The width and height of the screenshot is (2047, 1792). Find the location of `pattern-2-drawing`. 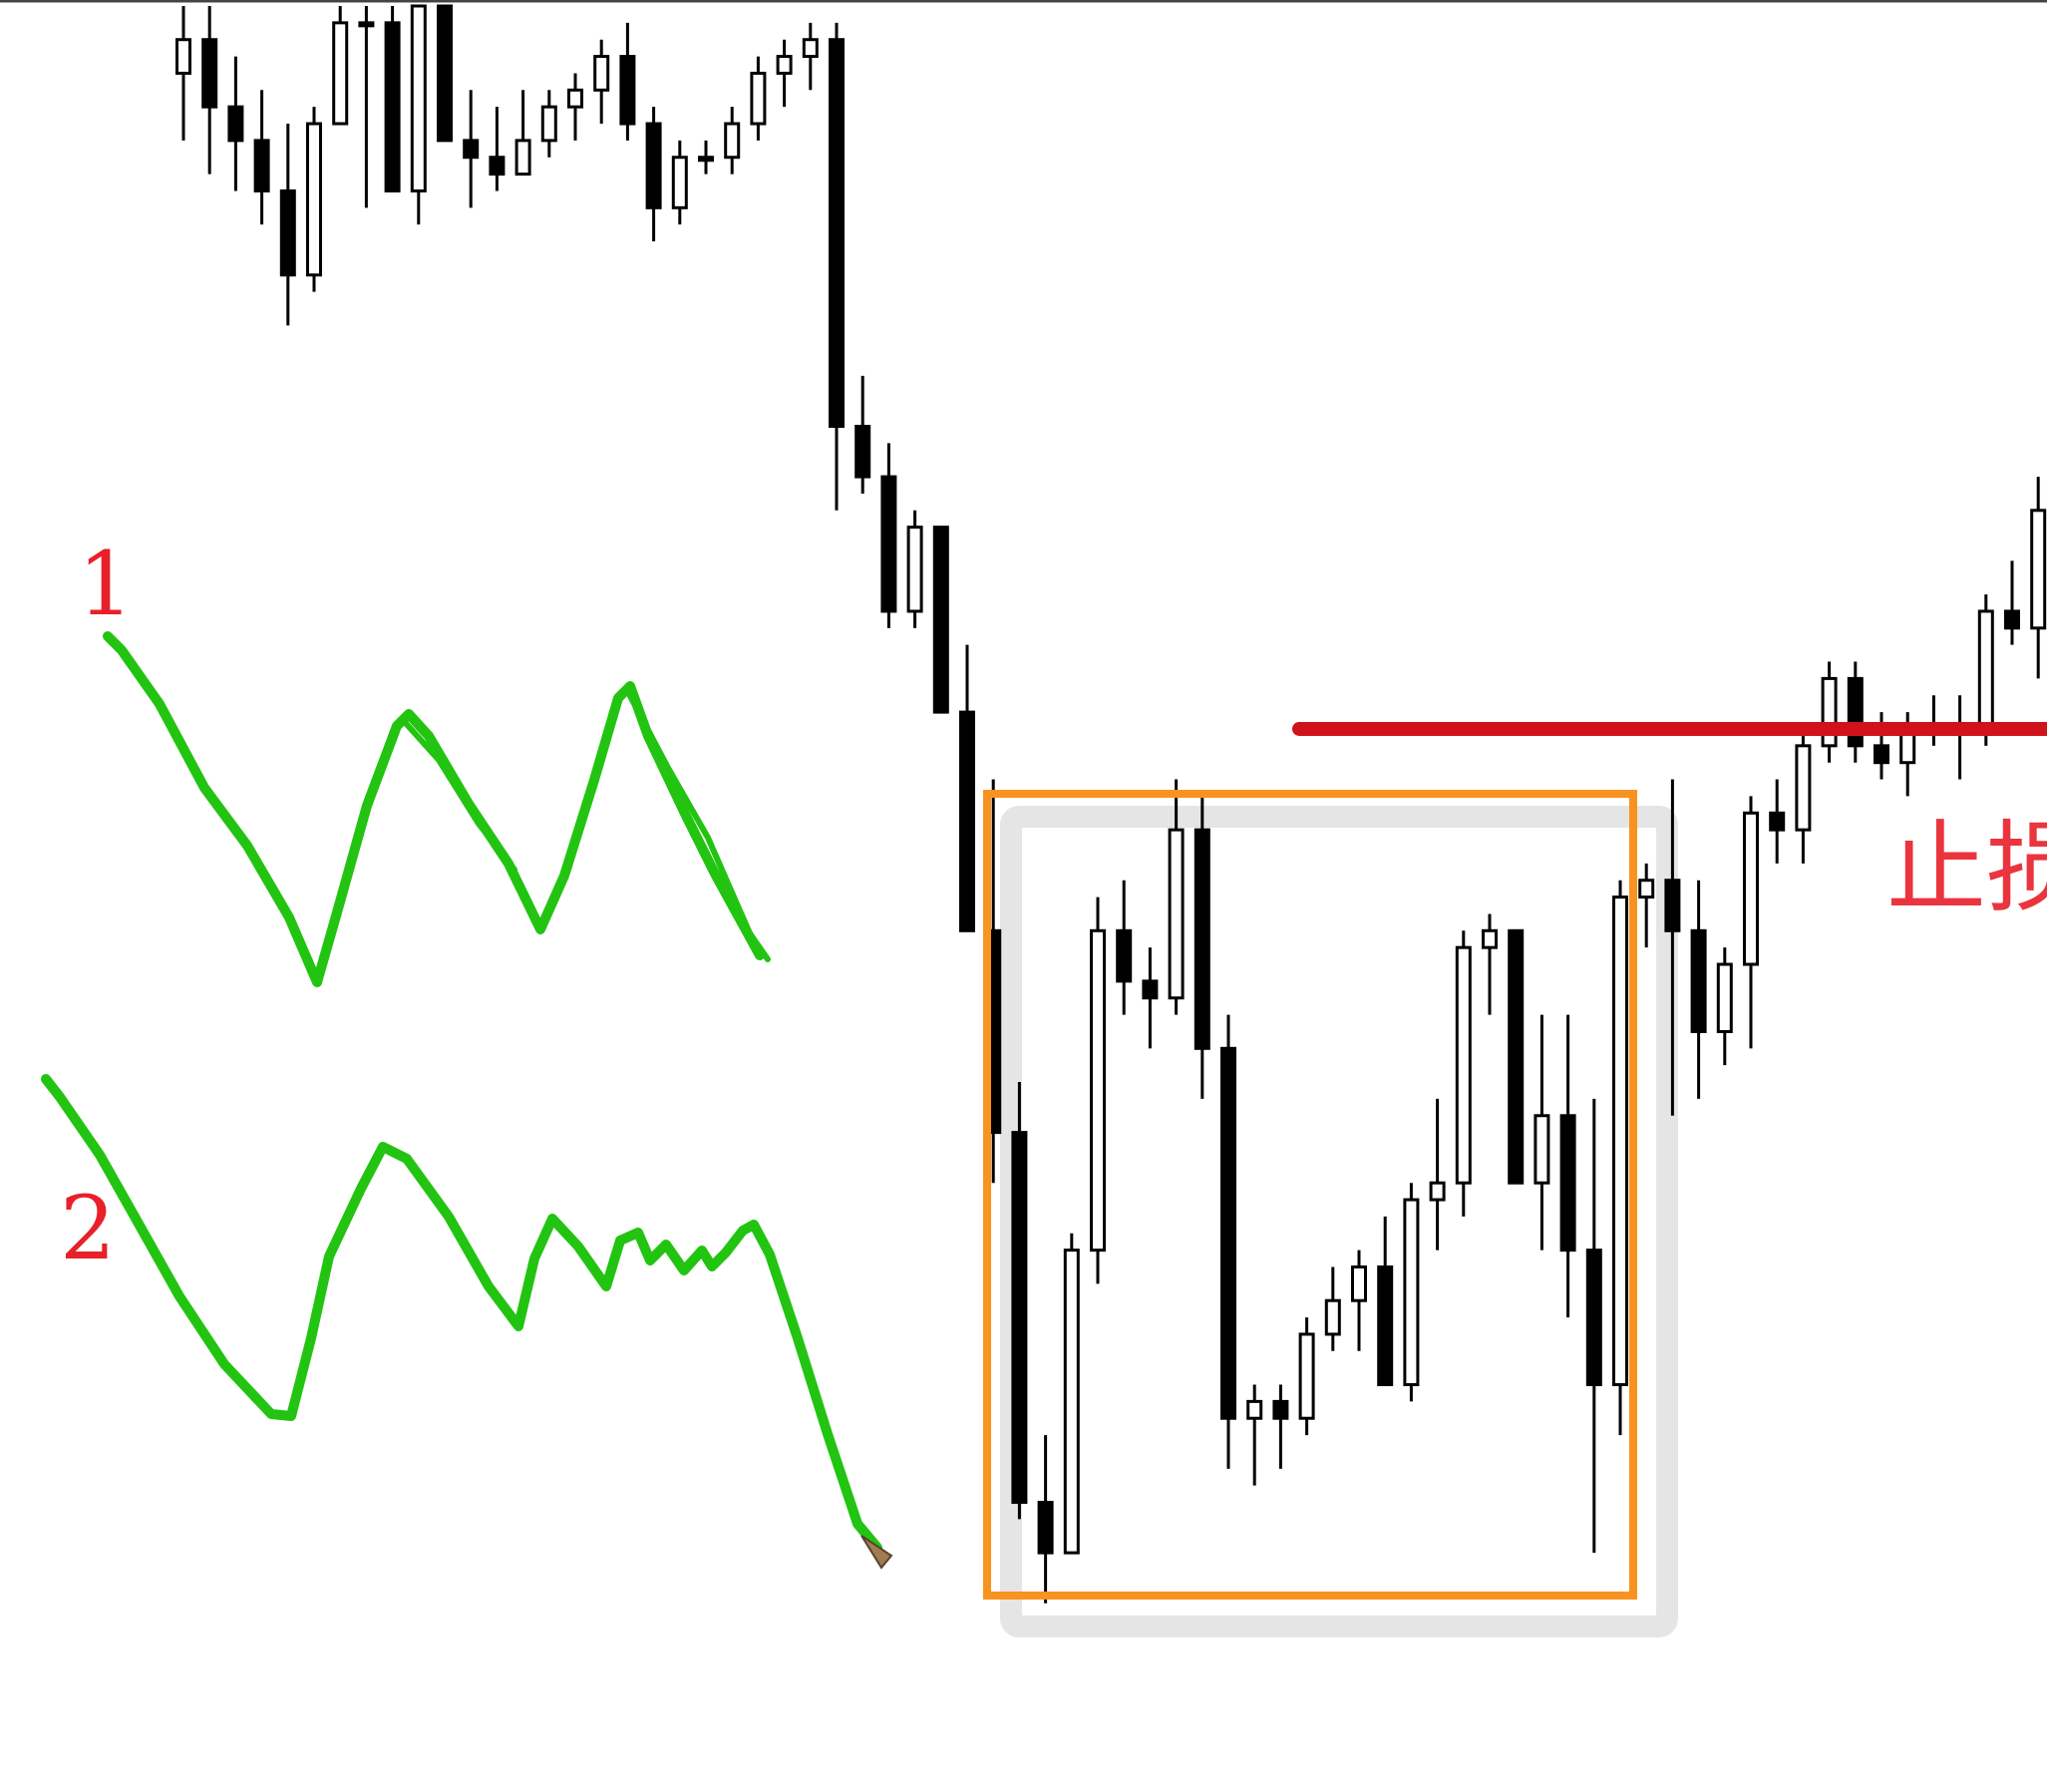

pattern-2-drawing is located at coordinates (462, 1313).